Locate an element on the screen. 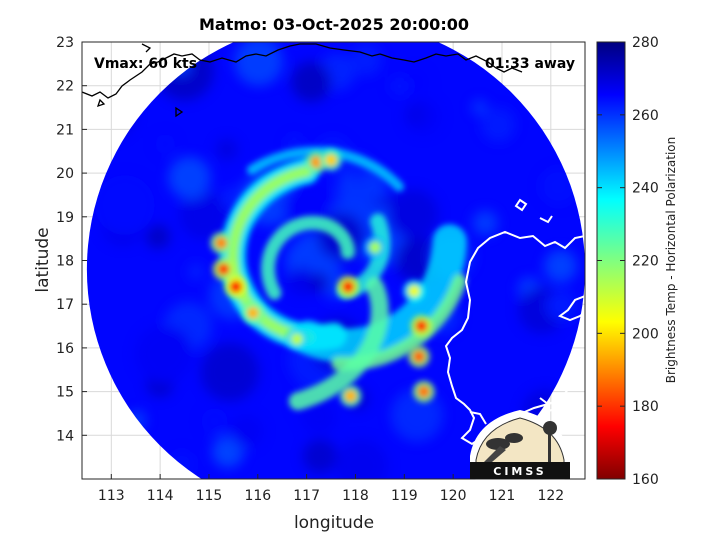 The width and height of the screenshot is (720, 540). coastline-china is located at coordinates (302, 80).